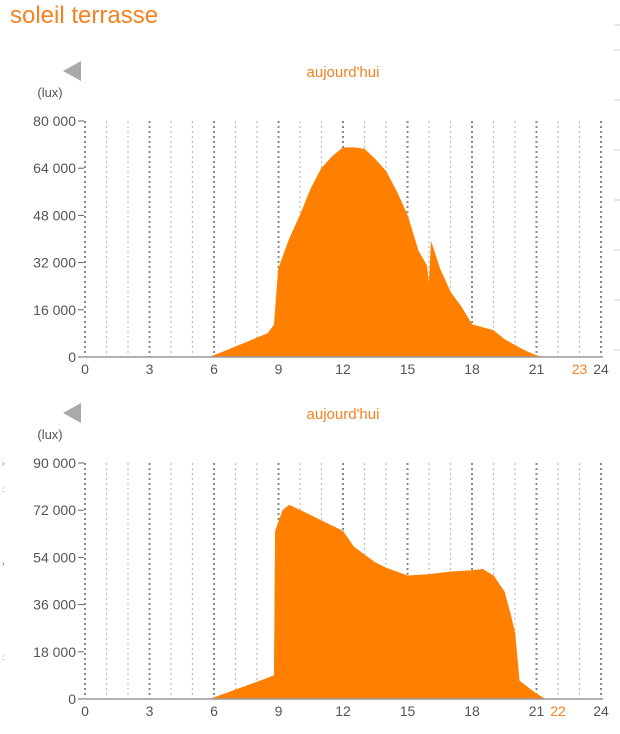  I want to click on y-tick-label: 54 000, so click(54, 557).